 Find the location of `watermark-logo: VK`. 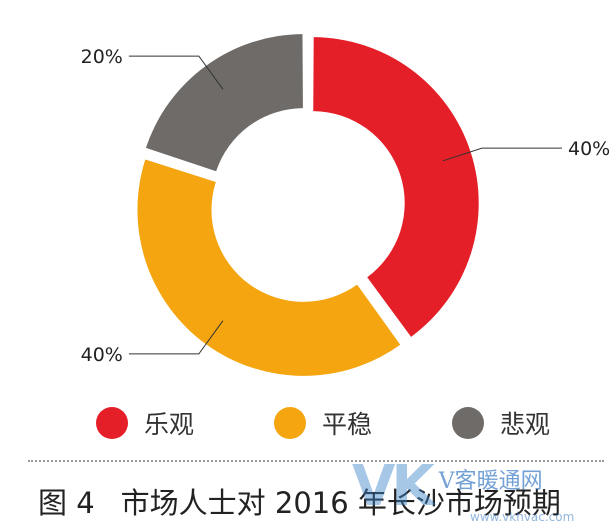

watermark-logo: VK is located at coordinates (393, 486).